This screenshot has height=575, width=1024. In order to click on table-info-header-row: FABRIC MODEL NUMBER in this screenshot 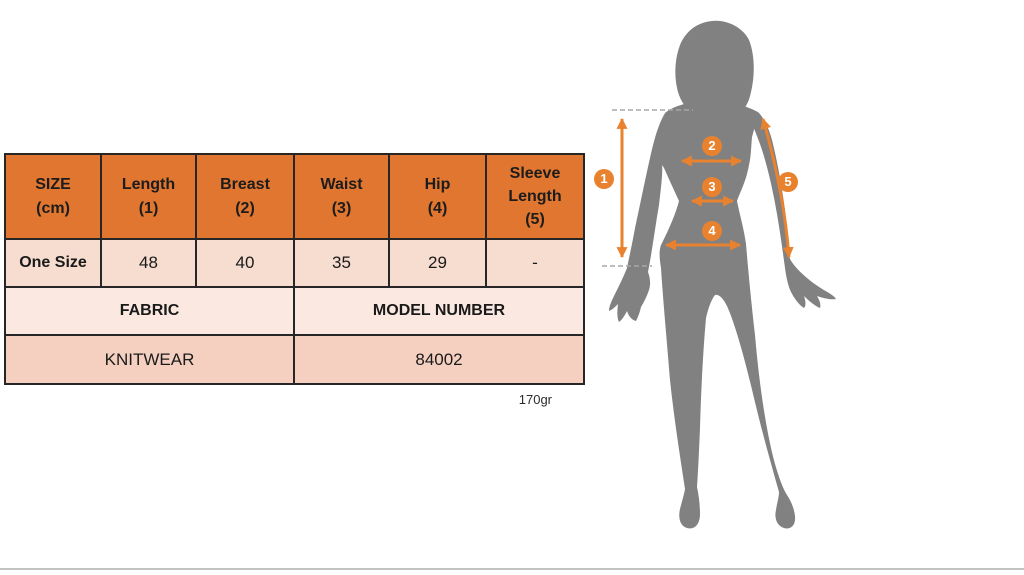, I will do `click(294, 311)`.